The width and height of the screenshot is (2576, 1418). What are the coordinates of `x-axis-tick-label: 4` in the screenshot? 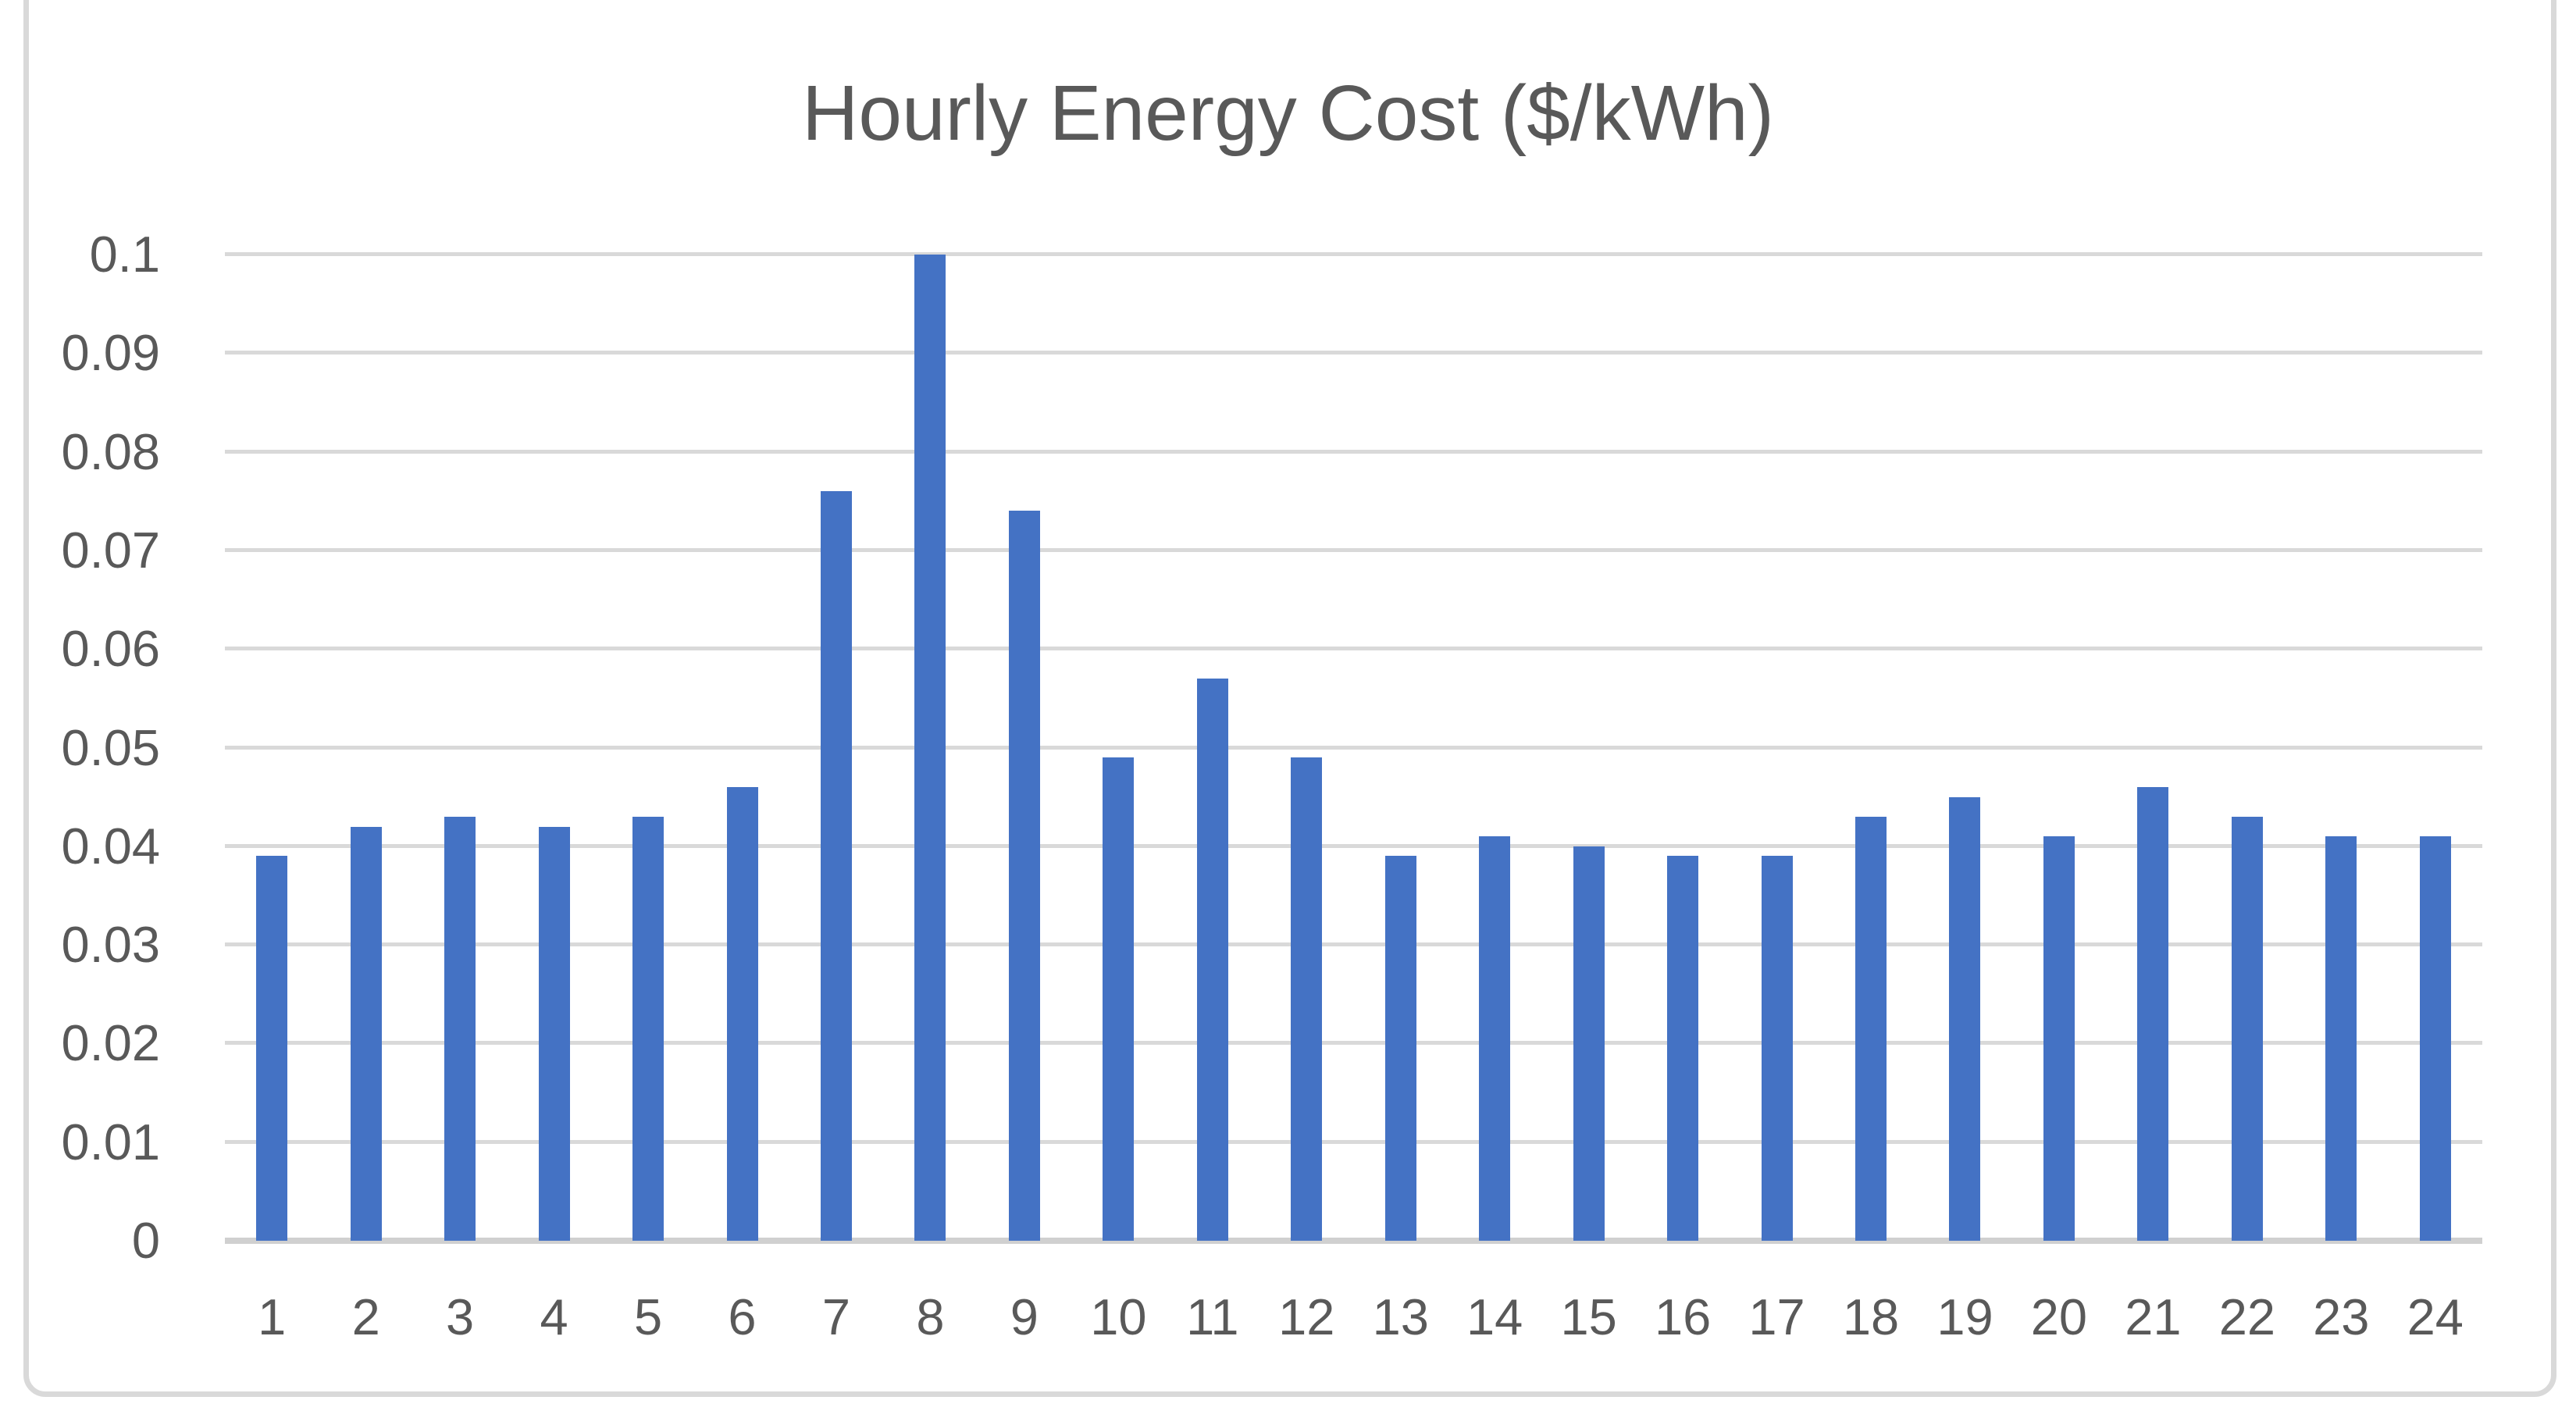 It's located at (554, 1316).